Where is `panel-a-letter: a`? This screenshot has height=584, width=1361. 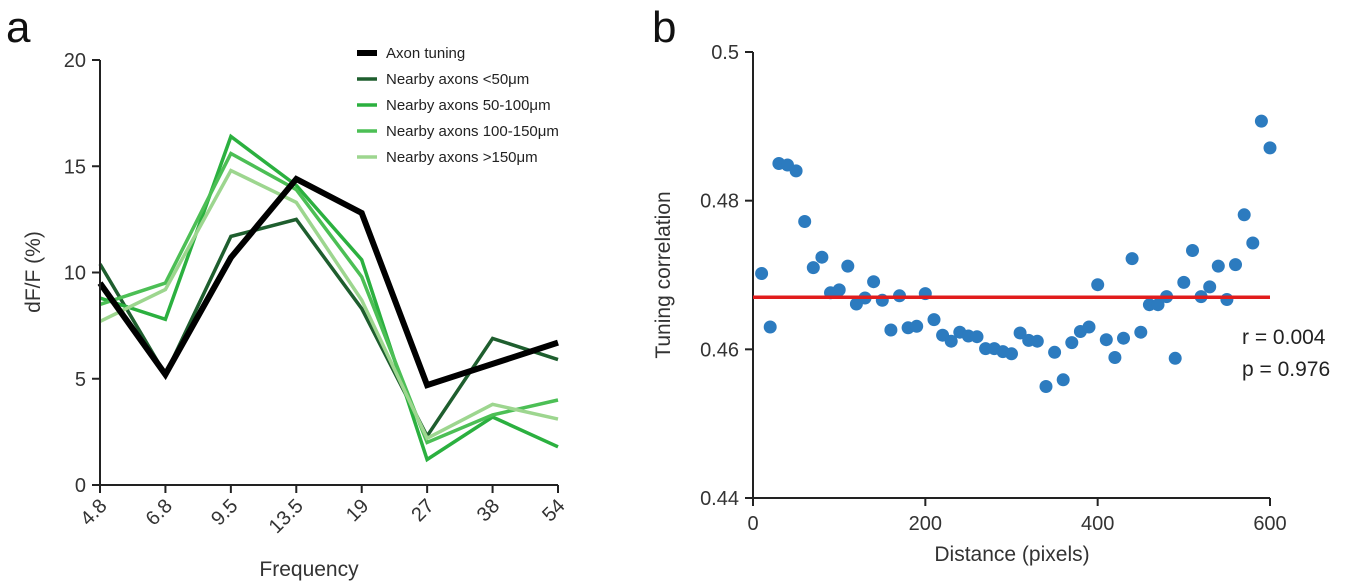
panel-a-letter: a is located at coordinates (18, 27).